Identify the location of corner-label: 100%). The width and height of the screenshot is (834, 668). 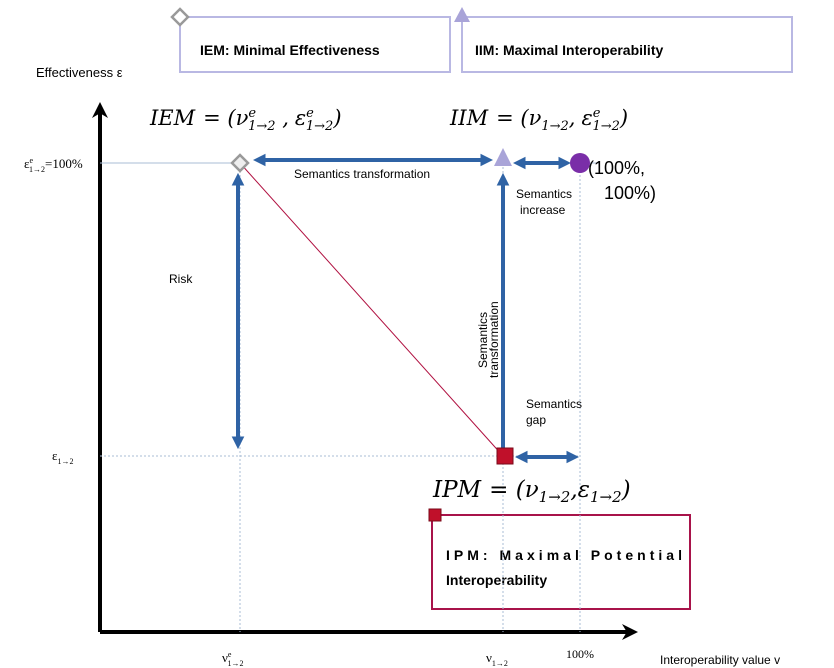
(630, 193).